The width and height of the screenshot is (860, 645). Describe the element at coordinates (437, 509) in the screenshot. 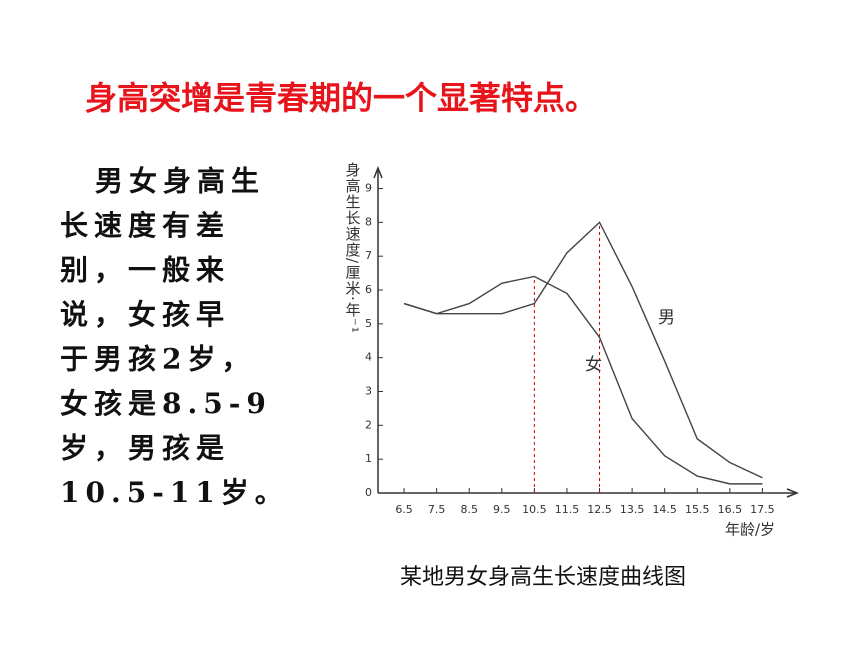

I see `x-tick-label: 7.5` at that location.